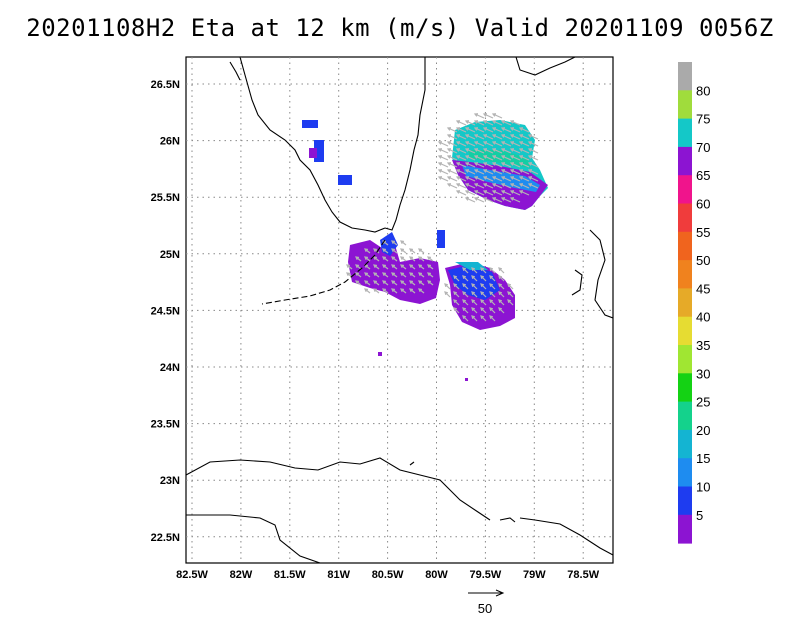 Image resolution: width=800 pixels, height=618 pixels. I want to click on colorbar-label: 45, so click(703, 288).